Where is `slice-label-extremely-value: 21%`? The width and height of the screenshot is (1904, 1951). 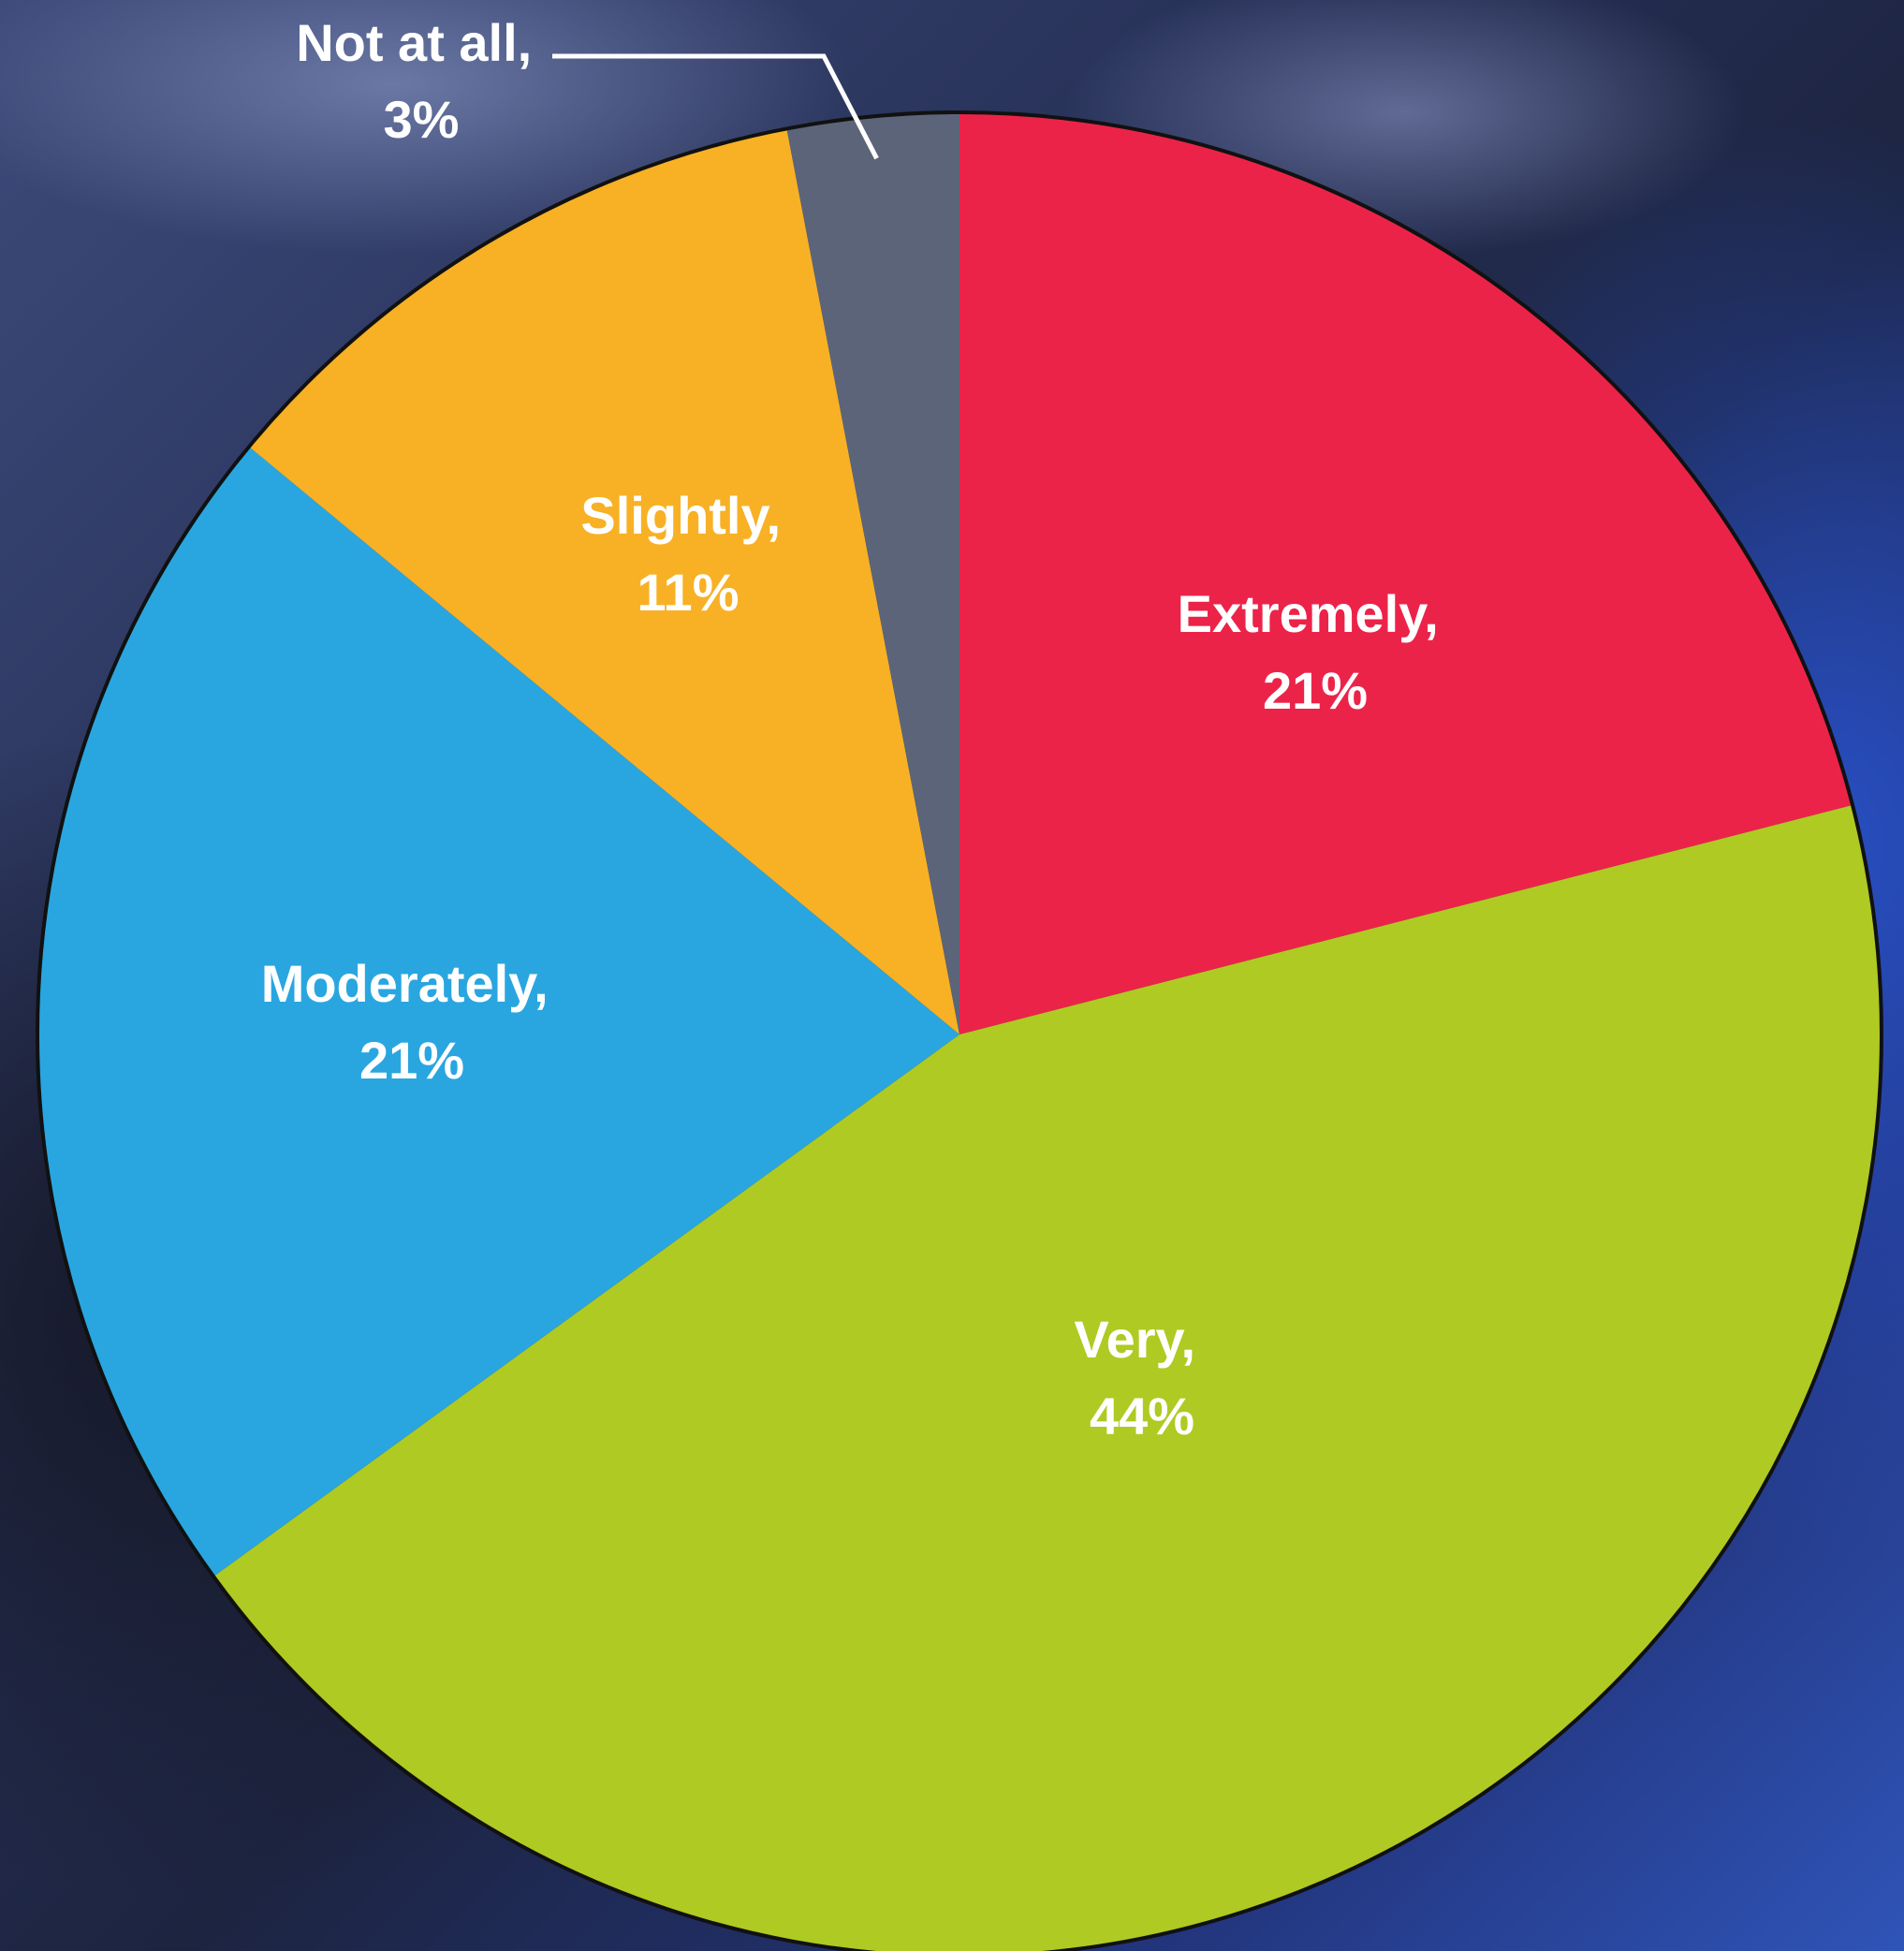
slice-label-extremely-value: 21% is located at coordinates (1315, 690).